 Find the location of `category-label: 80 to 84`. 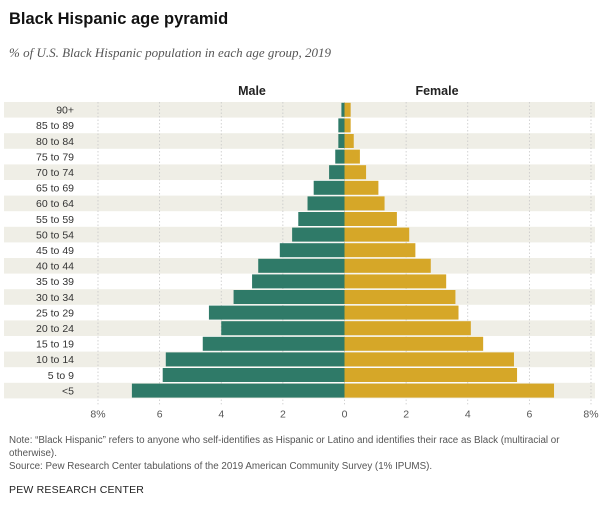

category-label: 80 to 84 is located at coordinates (55, 142).